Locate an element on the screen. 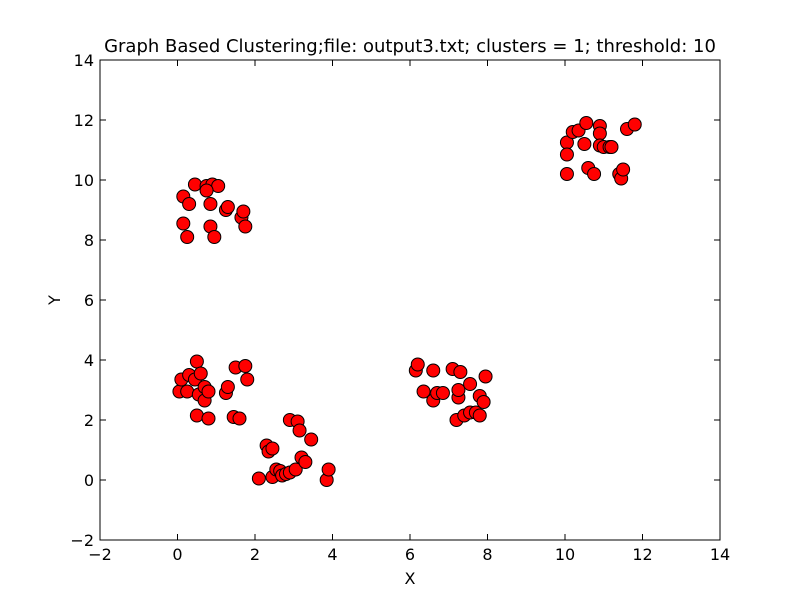 This screenshot has height=600, width=800. y-tick-label: 6 is located at coordinates (89, 300).